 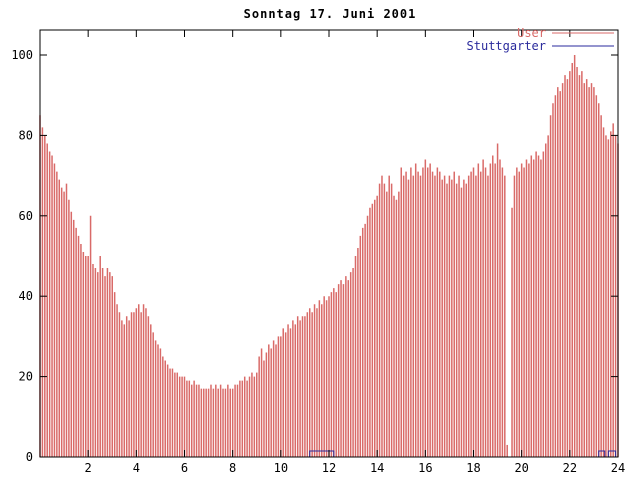 I want to click on legend-label-stuttgarter: Stuttgarter, so click(x=506, y=46).